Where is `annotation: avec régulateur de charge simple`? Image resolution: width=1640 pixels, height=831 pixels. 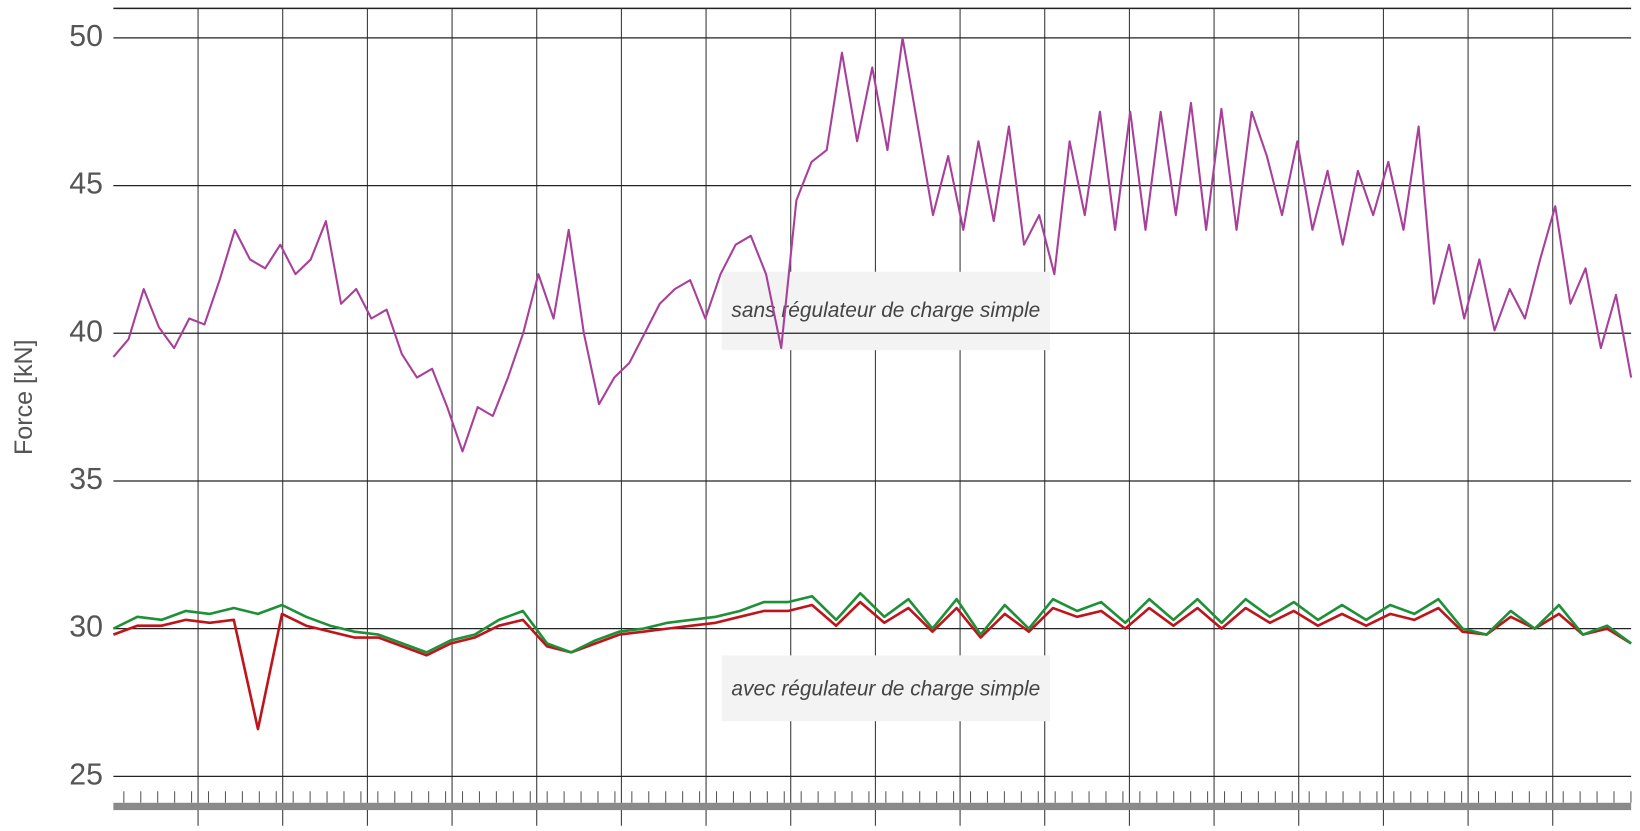
annotation: avec régulateur de charge simple is located at coordinates (885, 688).